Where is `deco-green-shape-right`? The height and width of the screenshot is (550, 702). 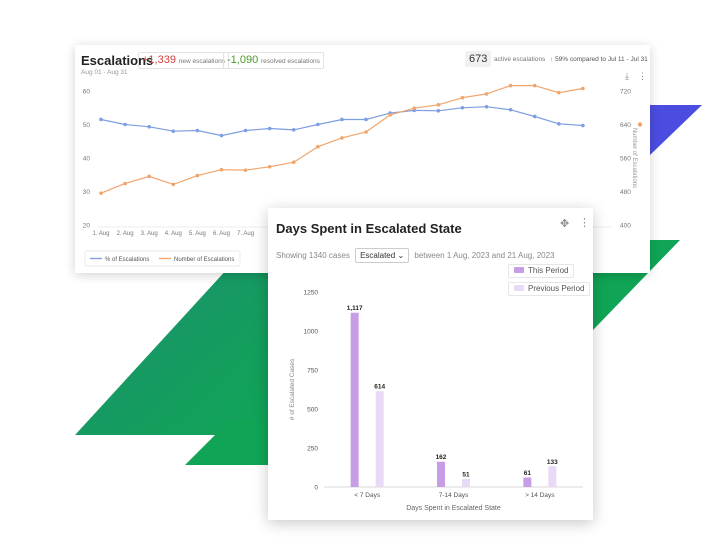 deco-green-shape-right is located at coordinates (226, 442).